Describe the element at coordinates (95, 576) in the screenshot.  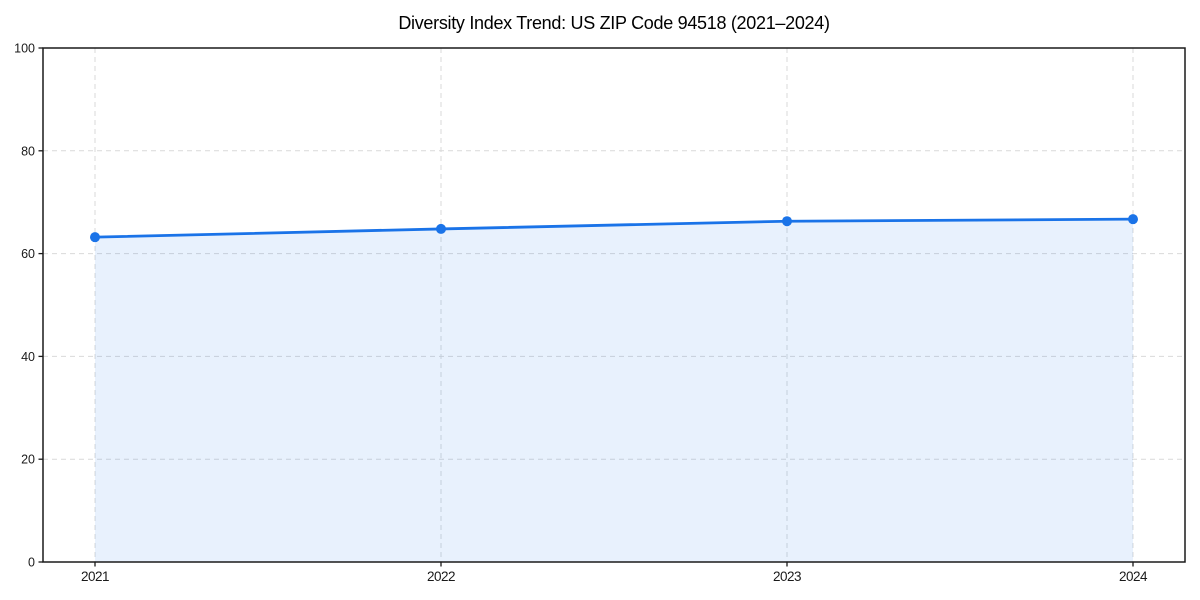
I see `x-tick-label: 2021` at that location.